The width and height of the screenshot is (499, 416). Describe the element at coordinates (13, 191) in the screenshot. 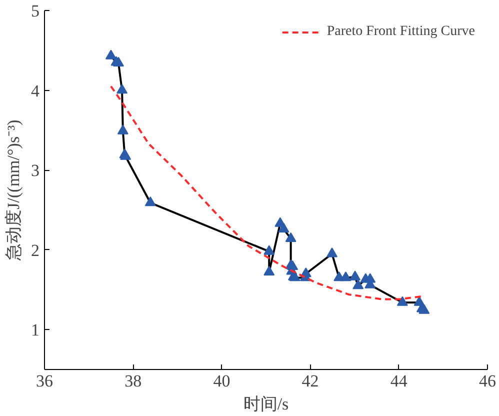

I see `y-axis-title: 急动度J/((mm/°)s⁻³)` at that location.